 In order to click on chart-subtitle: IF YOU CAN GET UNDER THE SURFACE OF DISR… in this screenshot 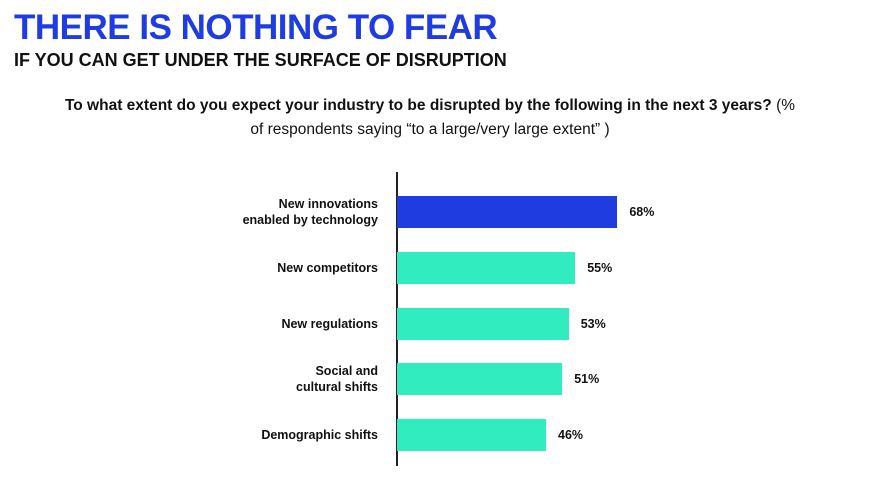, I will do `click(260, 60)`.